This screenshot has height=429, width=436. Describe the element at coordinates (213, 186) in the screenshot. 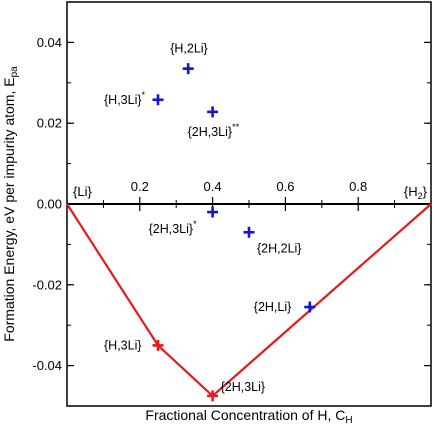

I see `x-tick-label: 0.4` at that location.